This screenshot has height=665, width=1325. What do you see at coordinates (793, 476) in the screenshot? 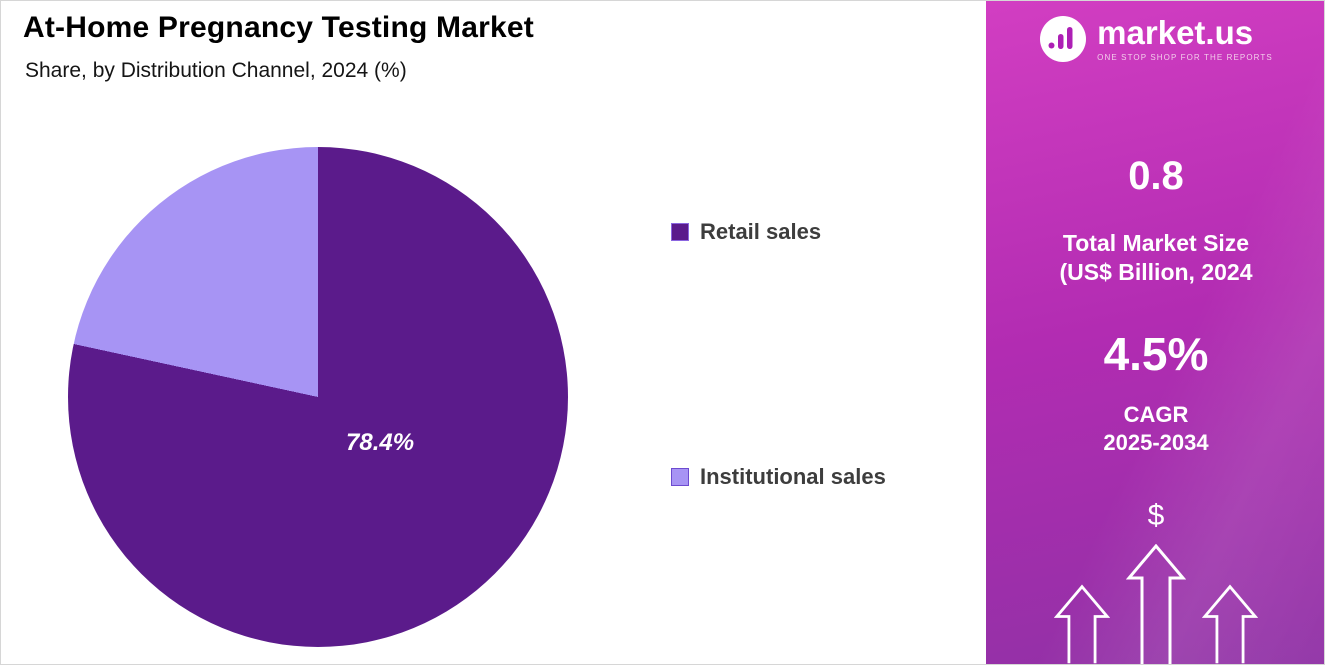
I see `legend-label: Institutional sales` at bounding box center [793, 476].